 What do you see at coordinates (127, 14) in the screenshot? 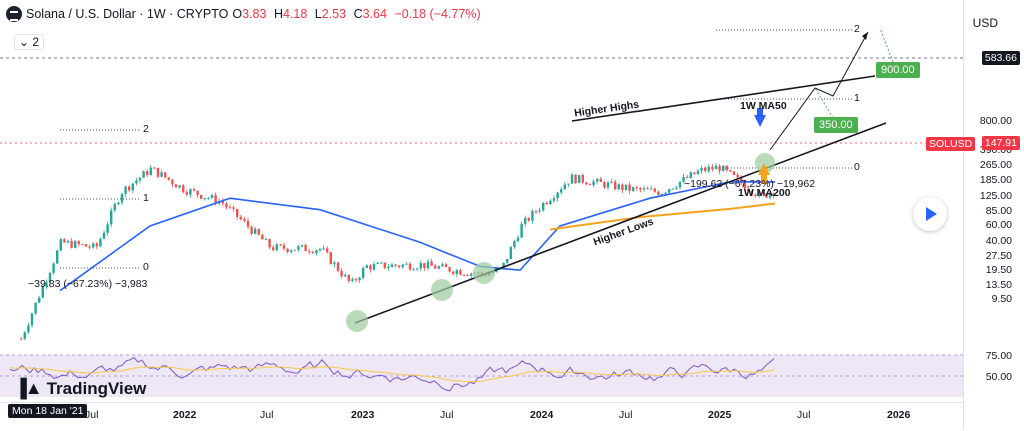
I see `symbol-title: Solana / U.S. Dollar · 1W · CRYPTO` at bounding box center [127, 14].